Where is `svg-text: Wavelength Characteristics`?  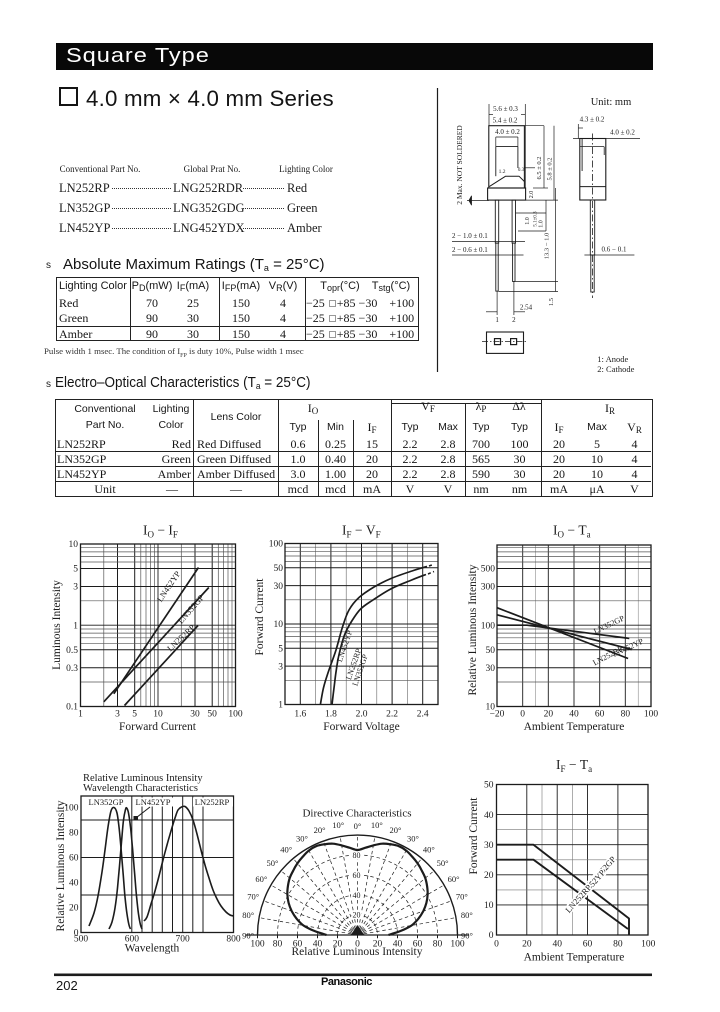
svg-text: Wavelength Characteristics is located at coordinates (140, 788).